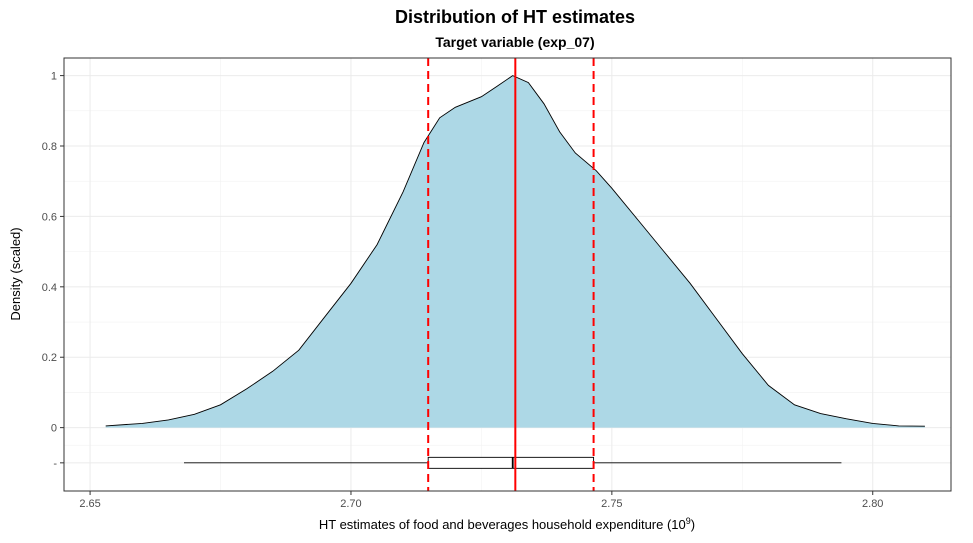 This screenshot has height=543, width=973. What do you see at coordinates (49, 217) in the screenshot?
I see `y-tick-label: 0.6` at bounding box center [49, 217].